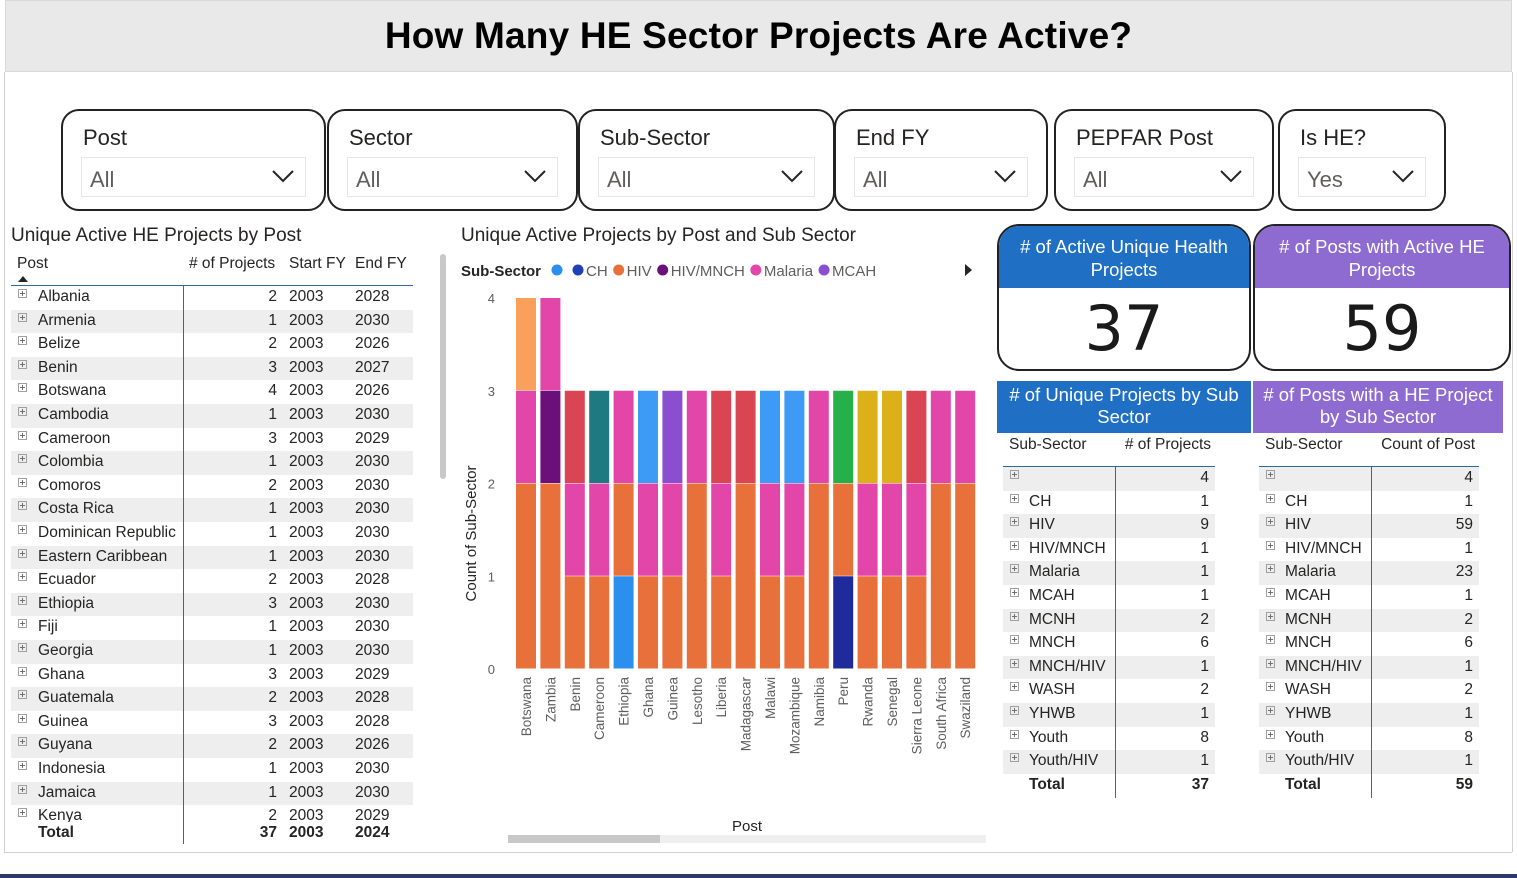  Describe the element at coordinates (232, 263) in the screenshot. I see `column-header-projects: # of Projects` at that location.